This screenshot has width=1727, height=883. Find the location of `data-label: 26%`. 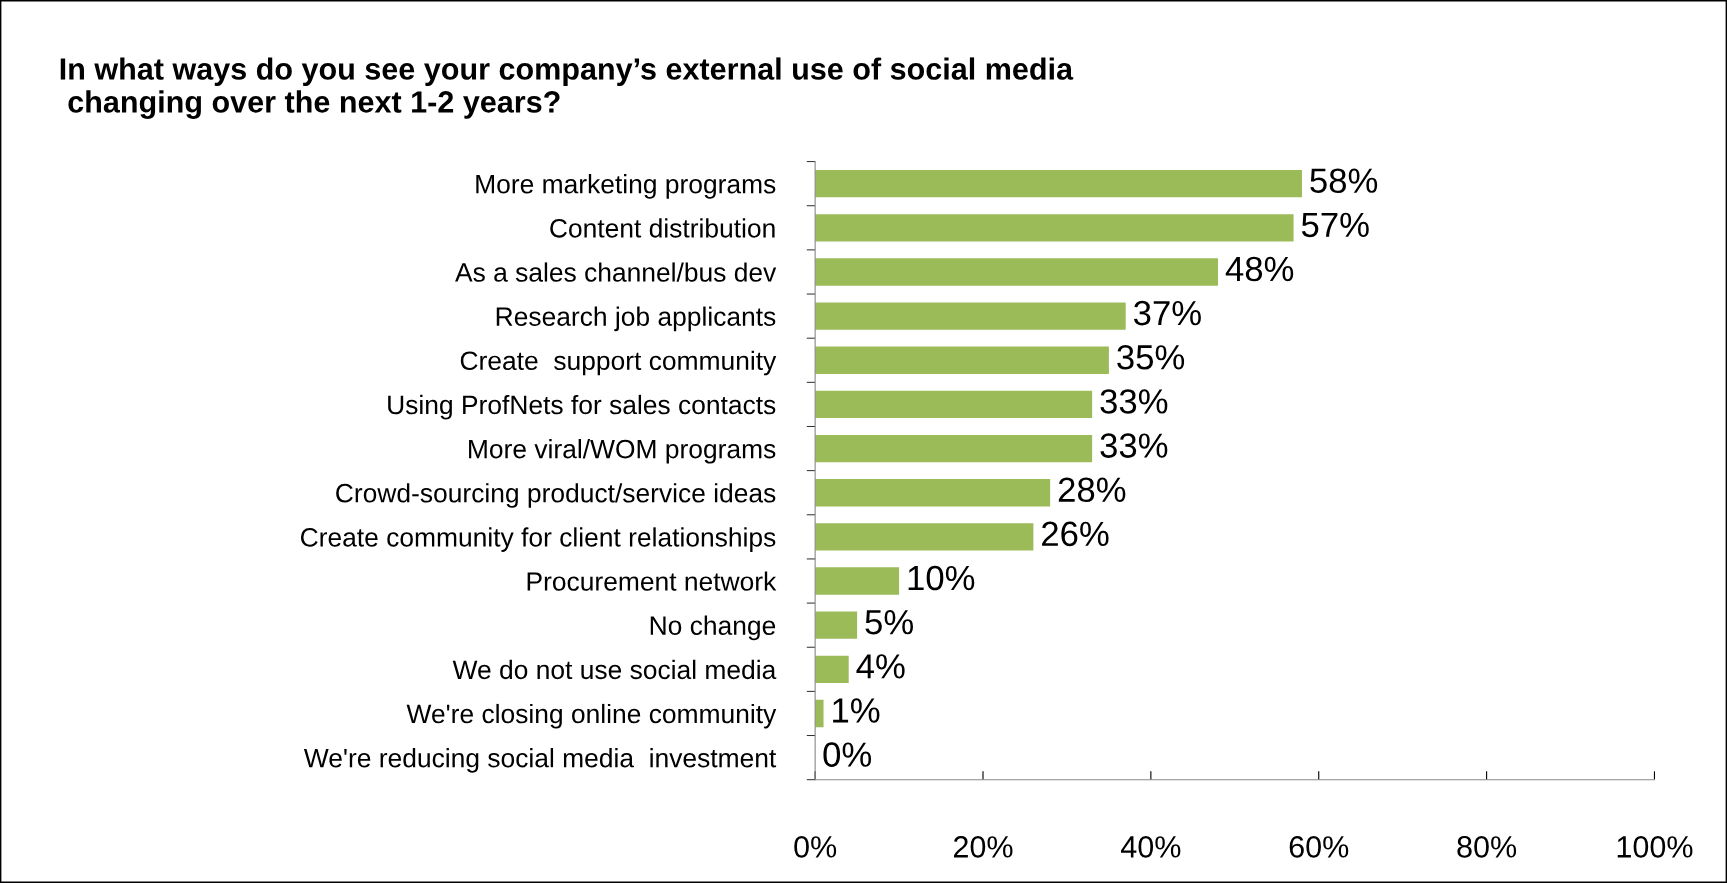

data-label: 26% is located at coordinates (1075, 534).